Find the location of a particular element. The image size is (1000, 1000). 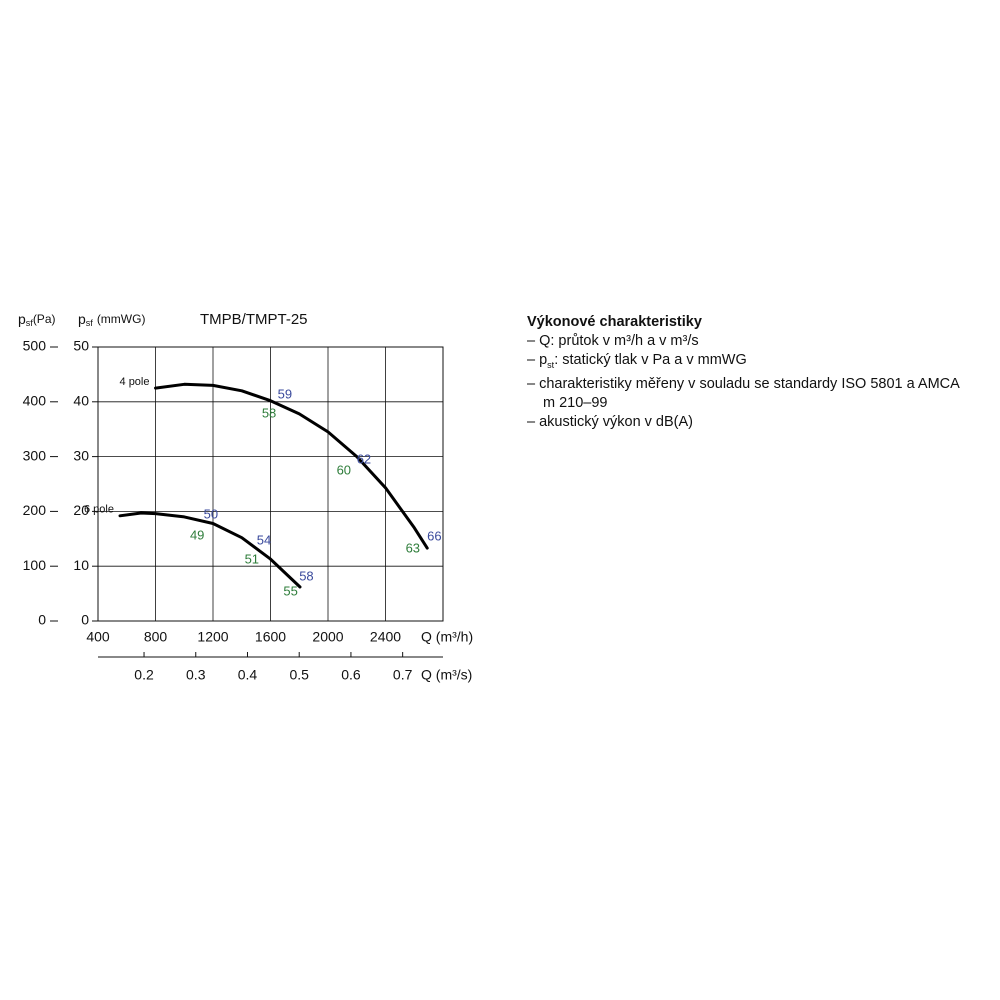

sound-level-label: 55 is located at coordinates (290, 590).